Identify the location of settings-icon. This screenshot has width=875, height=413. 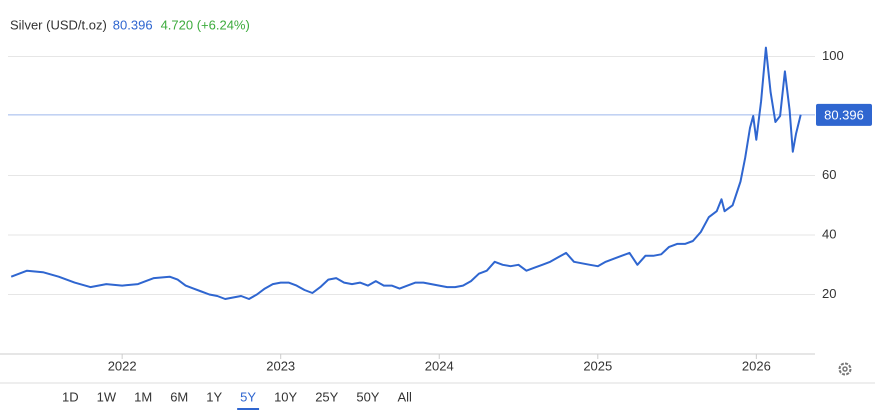
(845, 369).